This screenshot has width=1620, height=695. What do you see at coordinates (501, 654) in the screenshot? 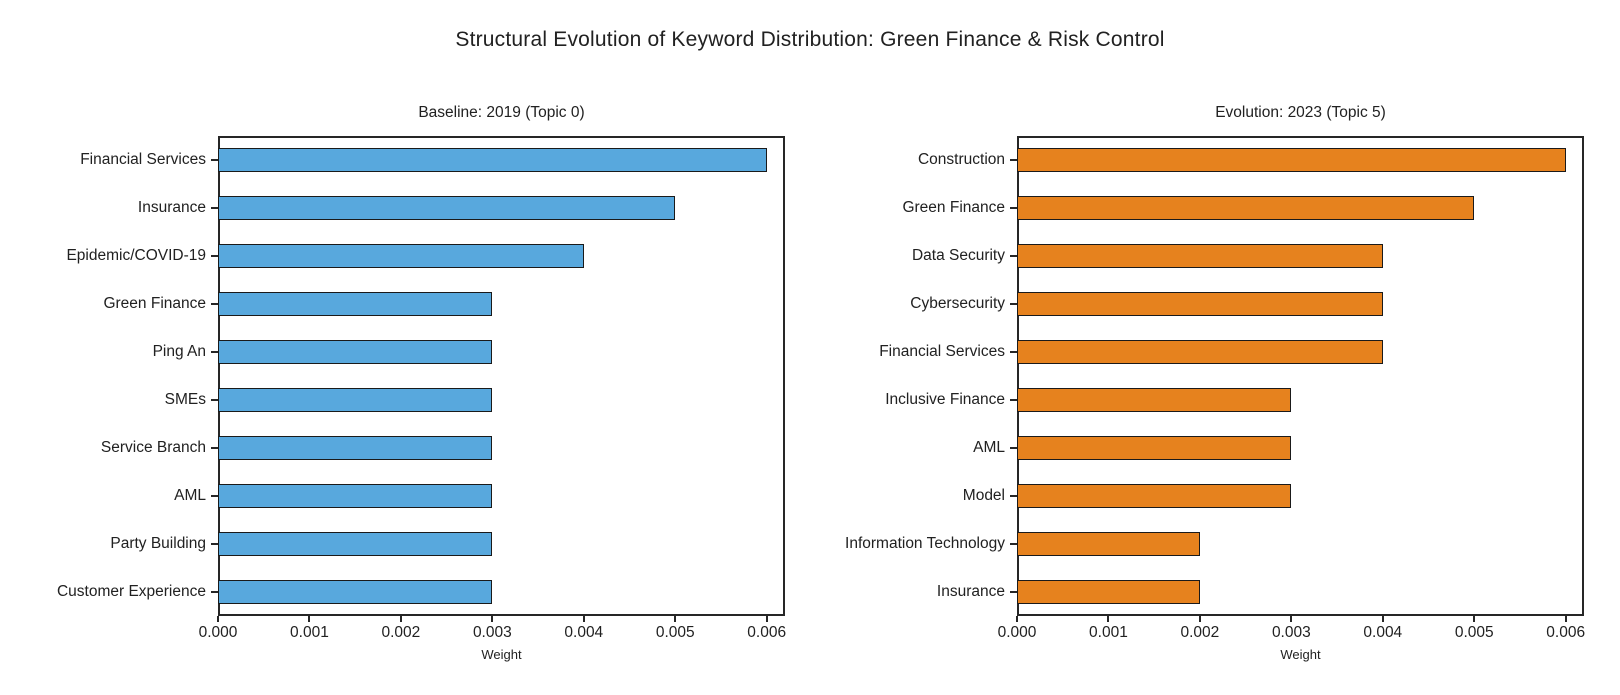
I see `x-axis-label-baseline: Weight` at bounding box center [501, 654].